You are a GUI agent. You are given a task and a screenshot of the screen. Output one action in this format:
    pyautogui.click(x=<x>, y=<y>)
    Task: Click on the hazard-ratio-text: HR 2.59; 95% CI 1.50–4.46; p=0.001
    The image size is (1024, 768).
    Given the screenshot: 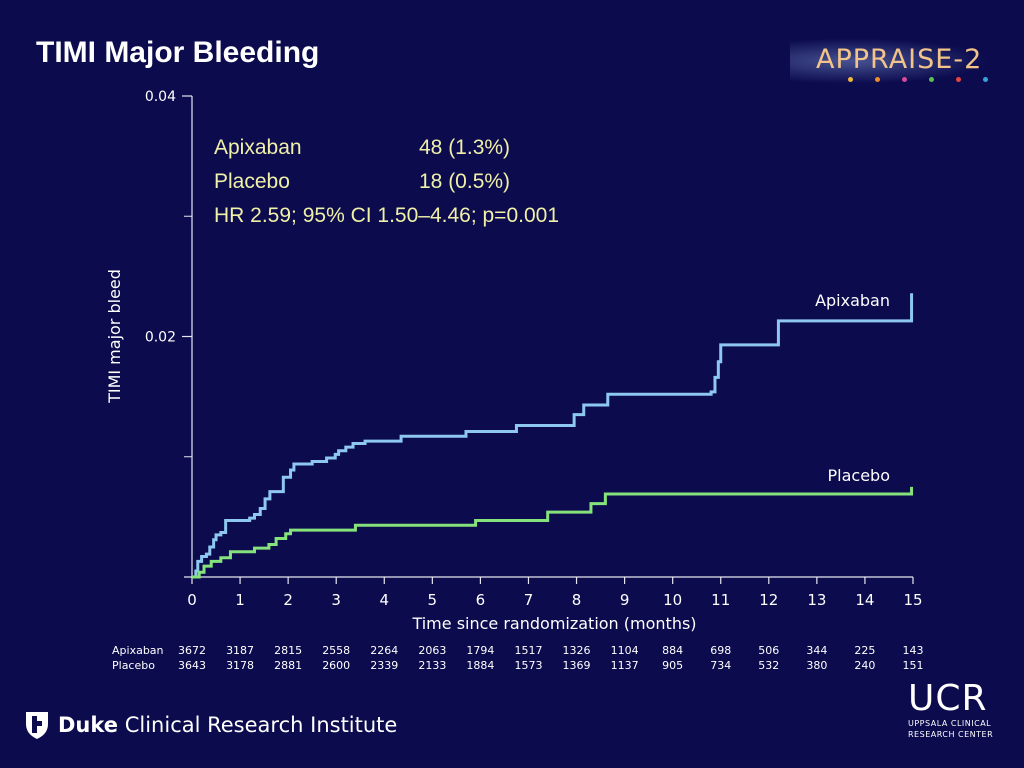 What is the action you would take?
    pyautogui.click(x=386, y=215)
    